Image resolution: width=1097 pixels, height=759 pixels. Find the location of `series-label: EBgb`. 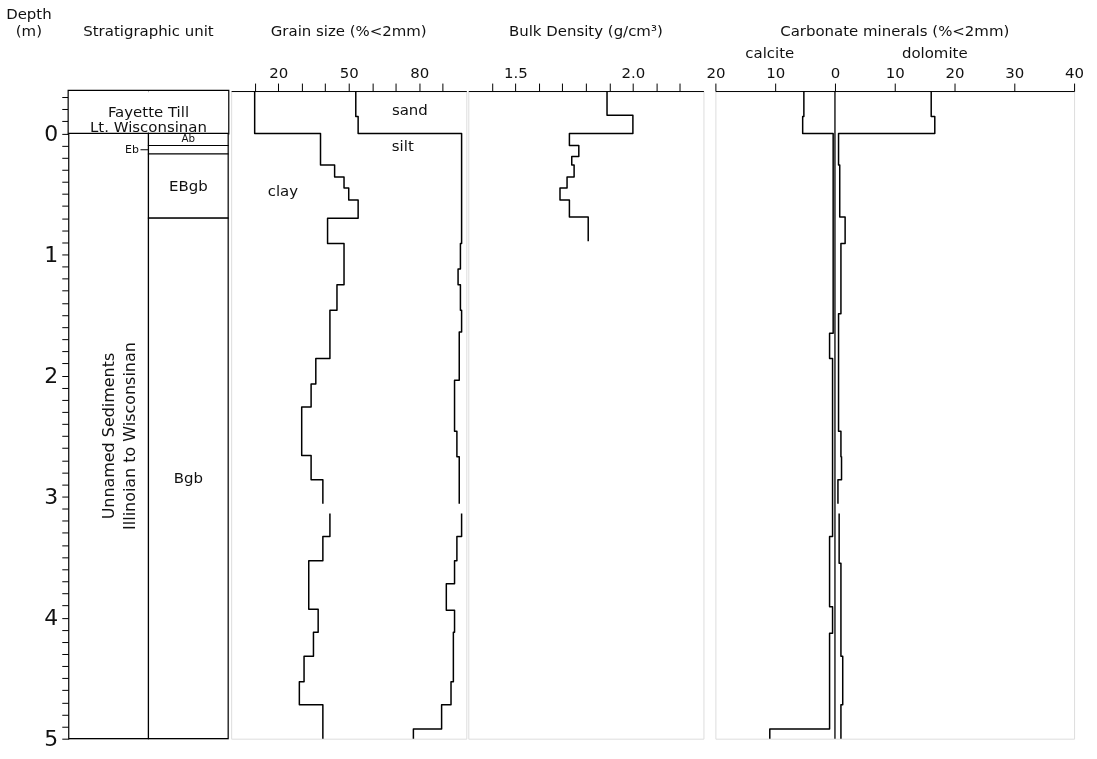

series-label: EBgb is located at coordinates (188, 186).